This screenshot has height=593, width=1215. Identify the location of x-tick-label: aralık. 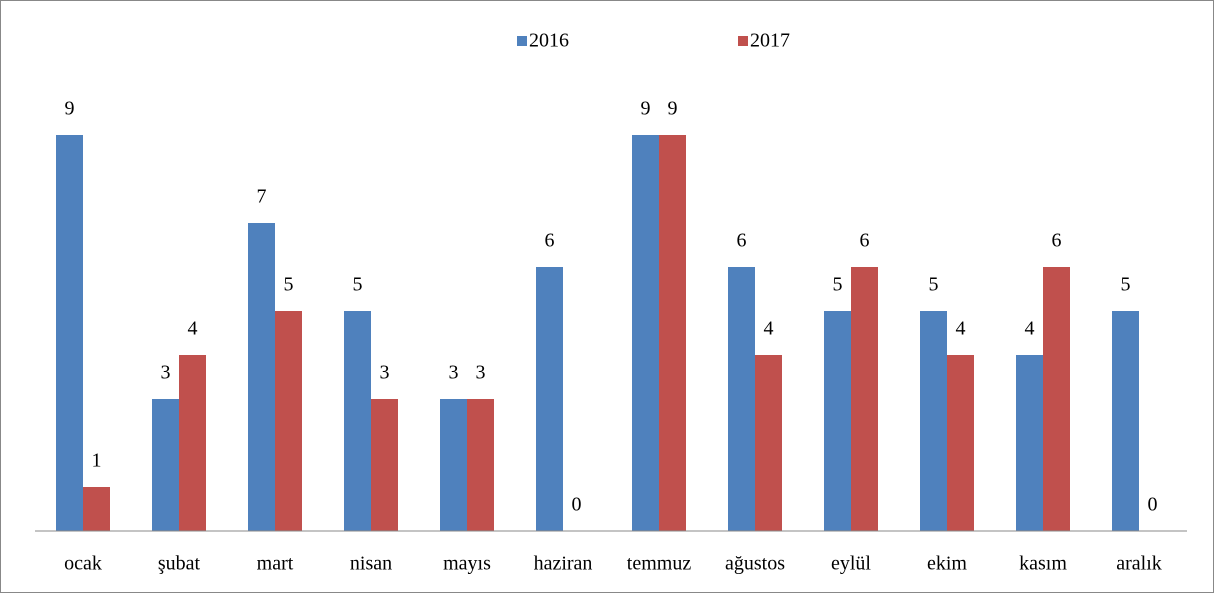
(1139, 564).